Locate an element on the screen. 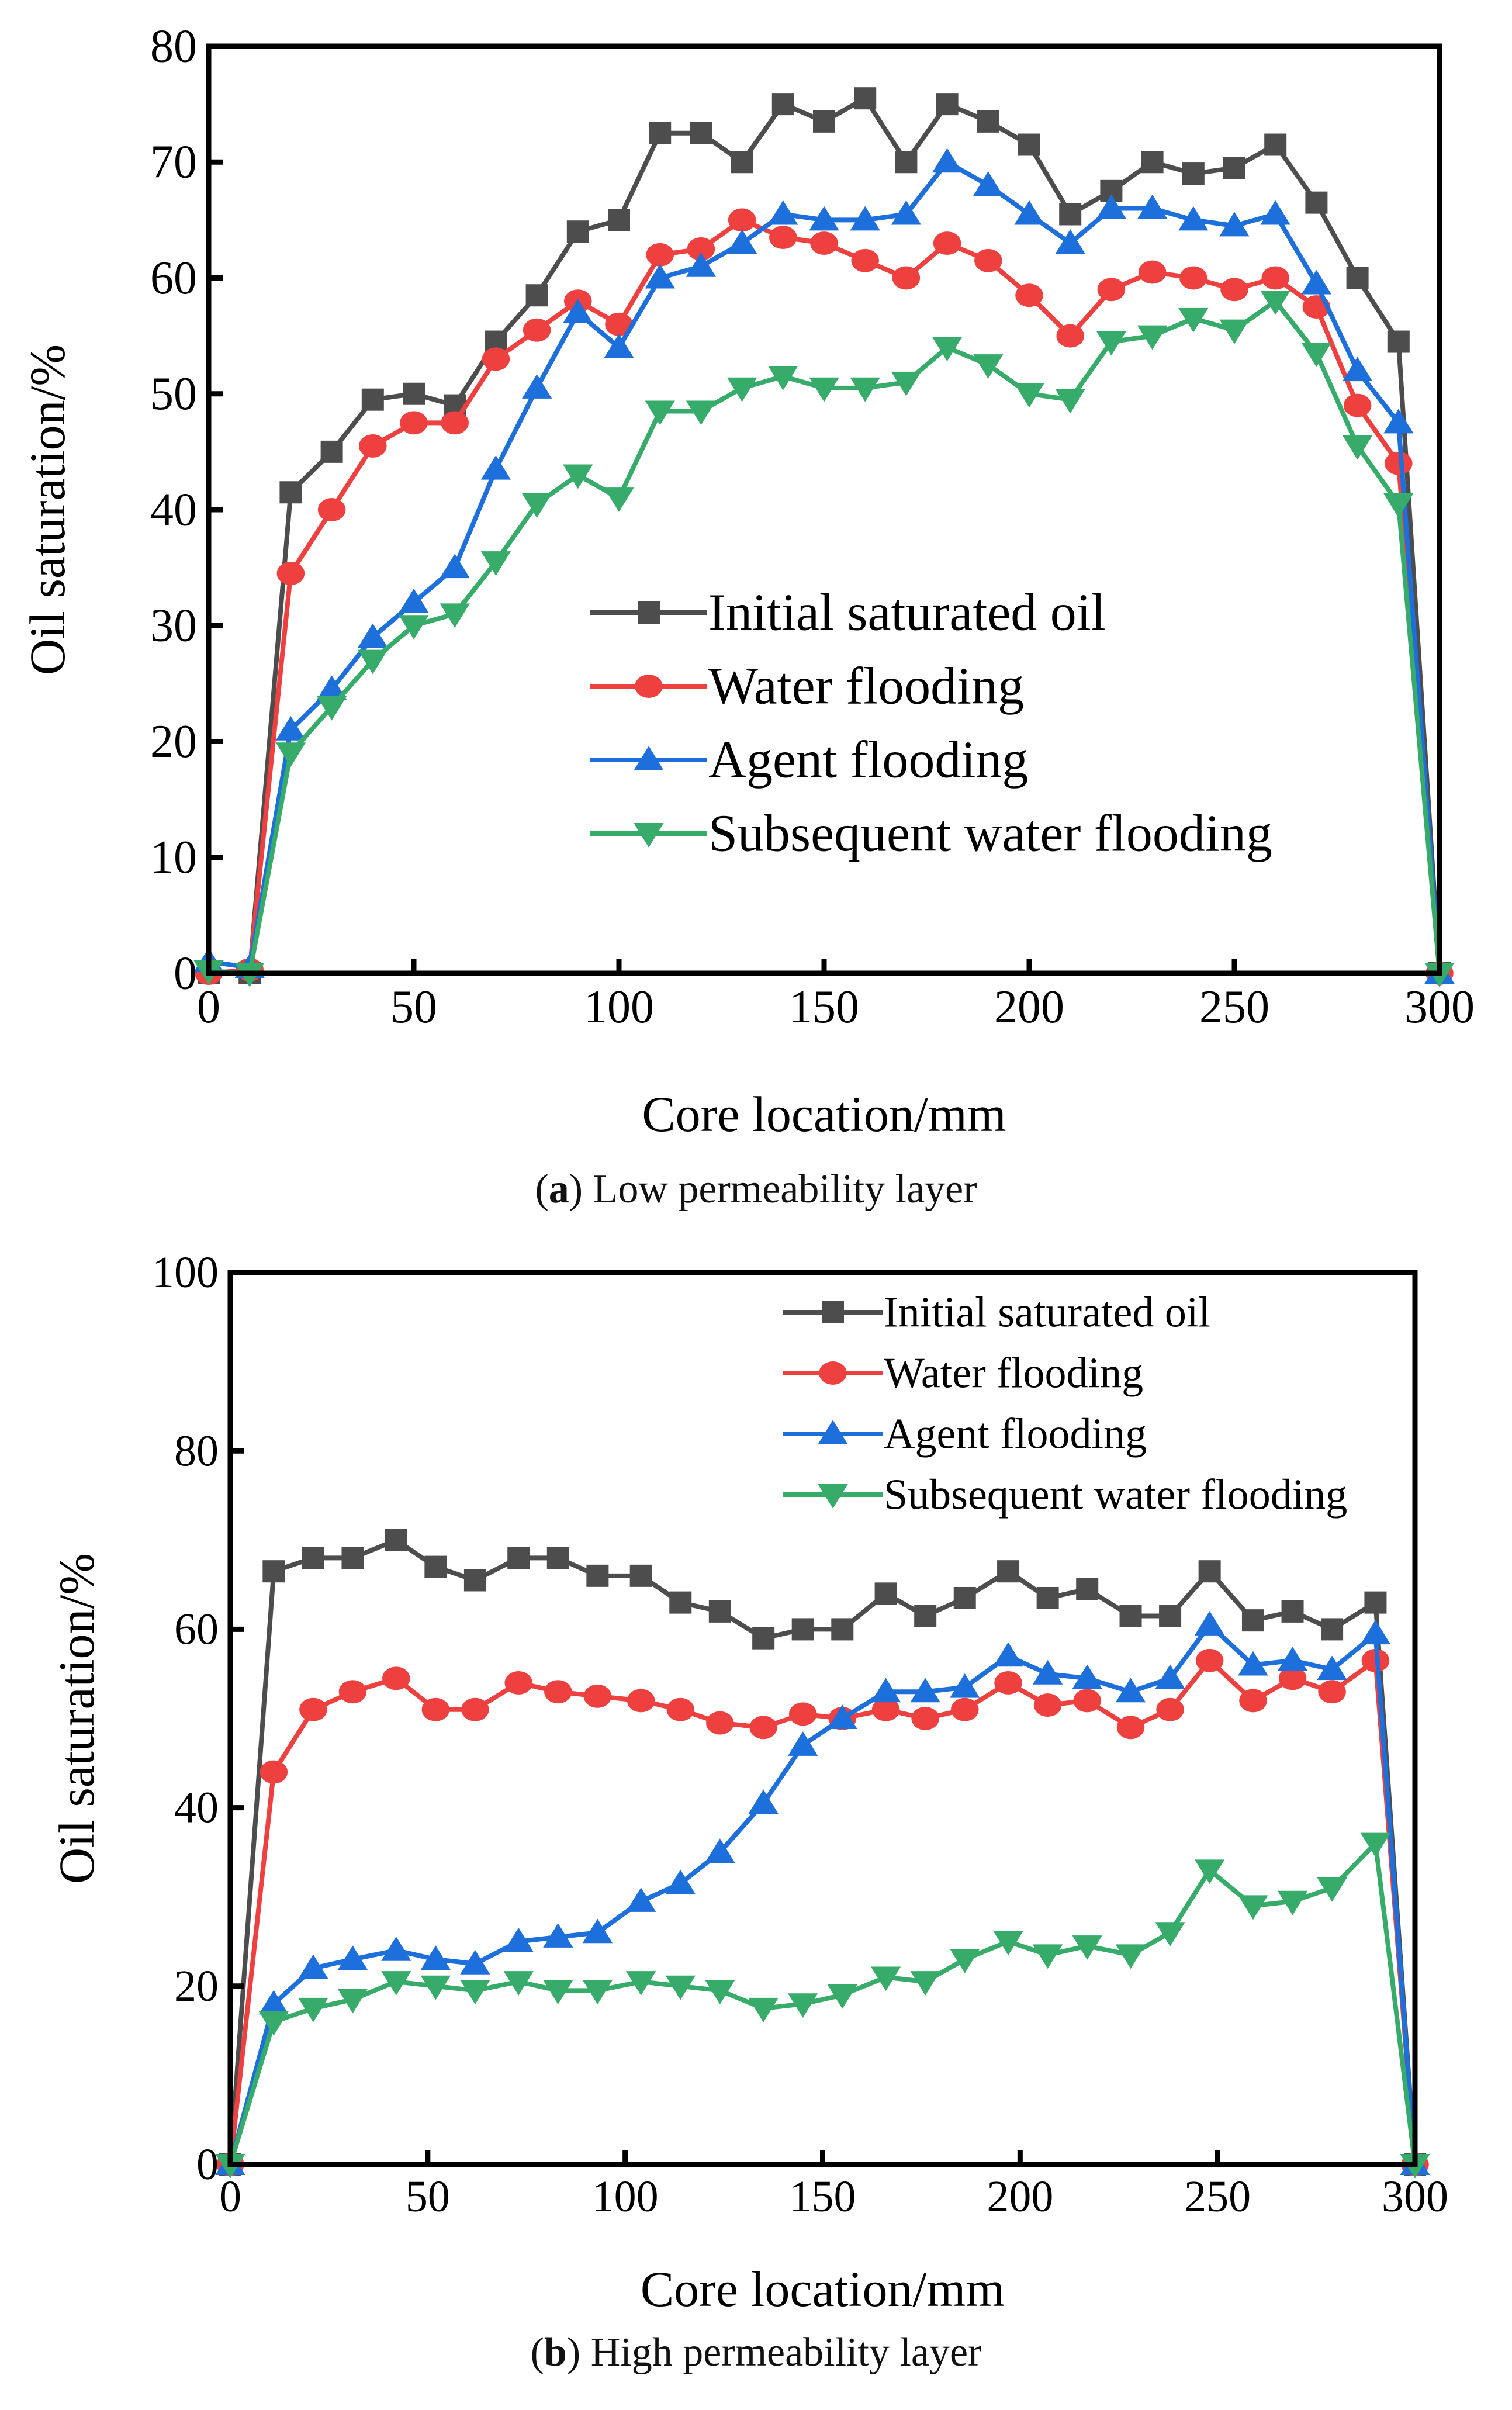  x-tick-label: 100 is located at coordinates (619, 1007).